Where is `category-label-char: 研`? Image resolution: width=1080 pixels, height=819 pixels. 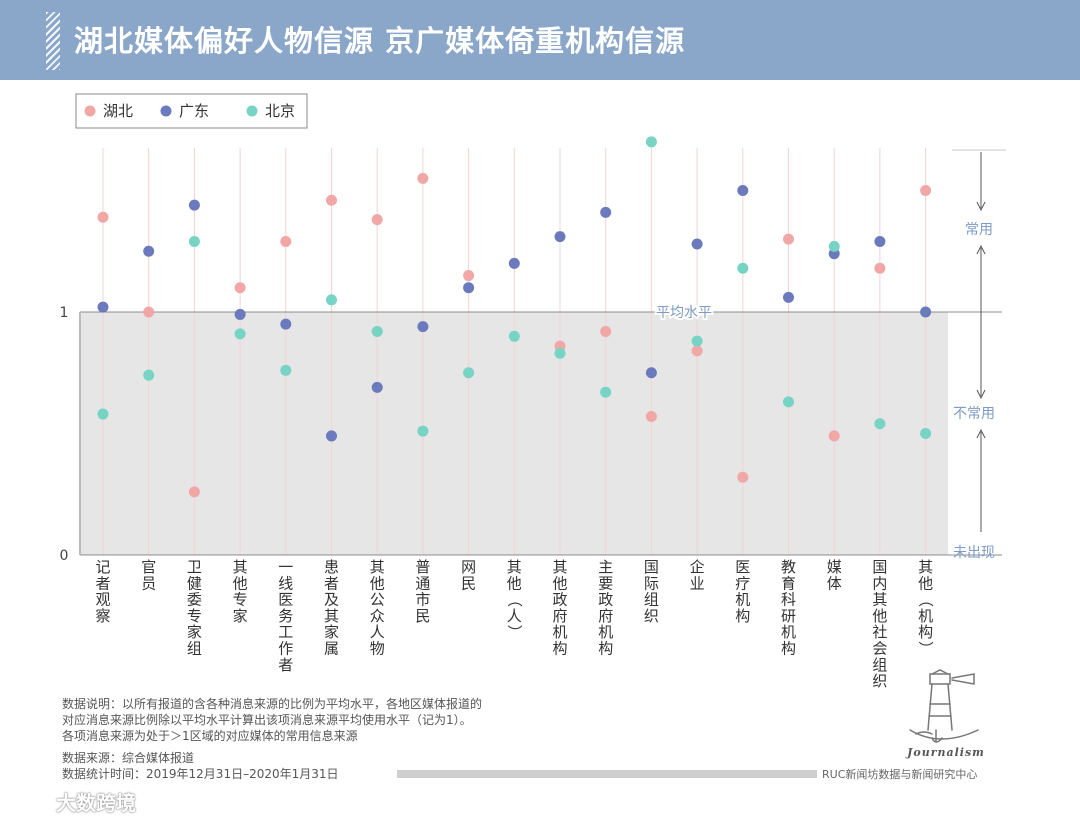
category-label-char: 研 is located at coordinates (788, 616).